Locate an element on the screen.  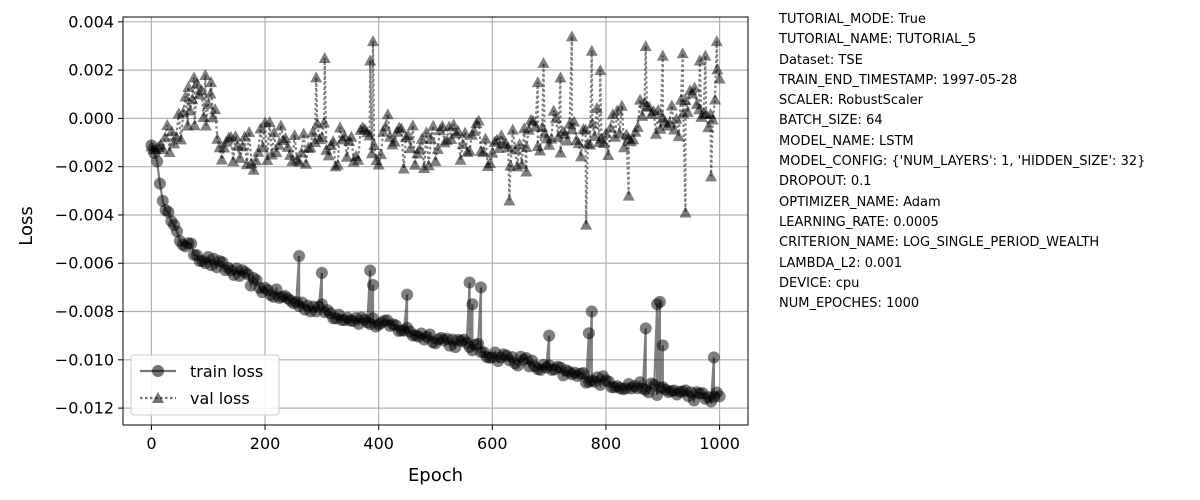
config-line: OPTIMIZER_NAME: Adam is located at coordinates (860, 202).